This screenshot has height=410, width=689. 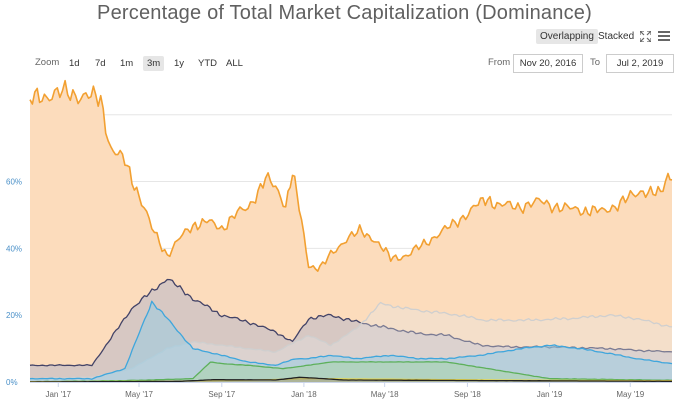 I want to click on from-label: From, so click(x=499, y=62).